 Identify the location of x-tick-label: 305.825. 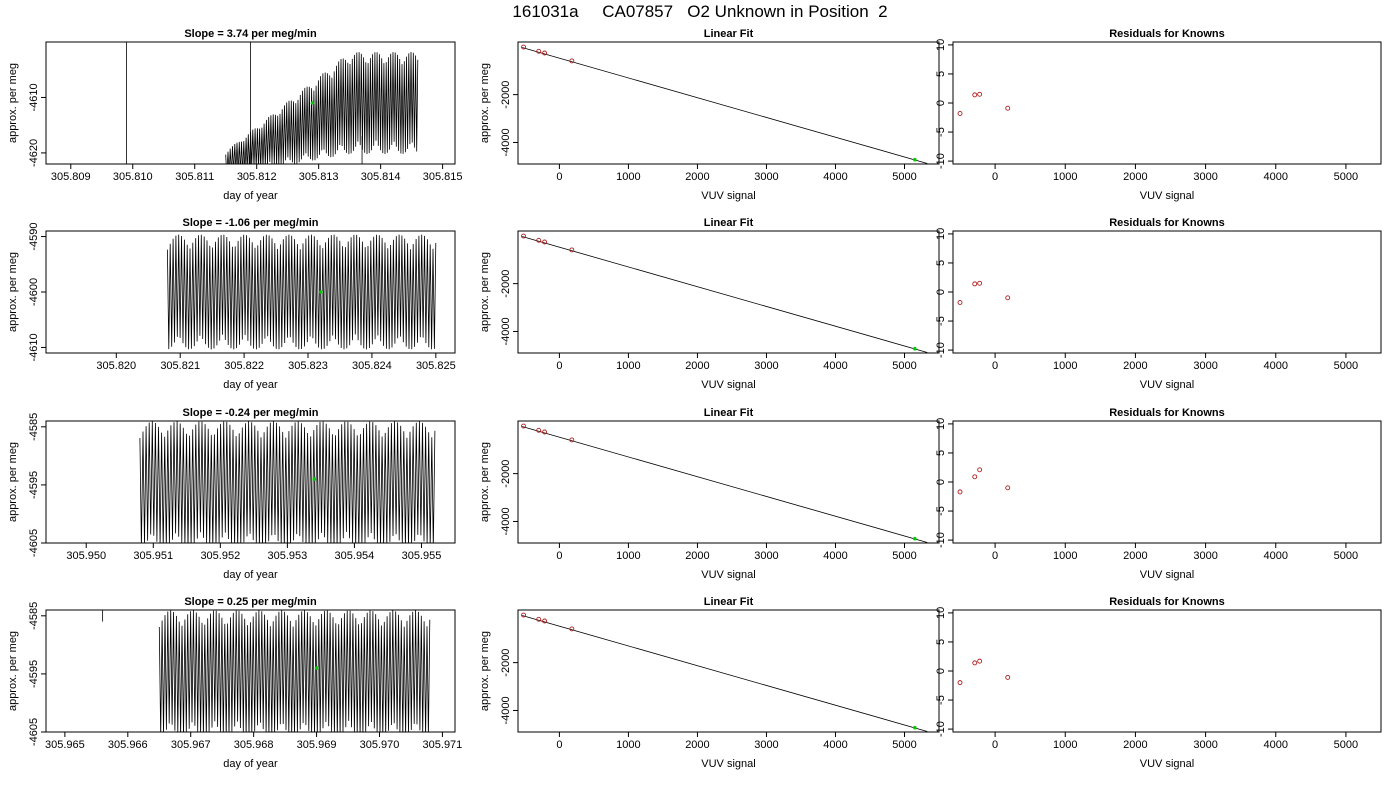
(436, 366).